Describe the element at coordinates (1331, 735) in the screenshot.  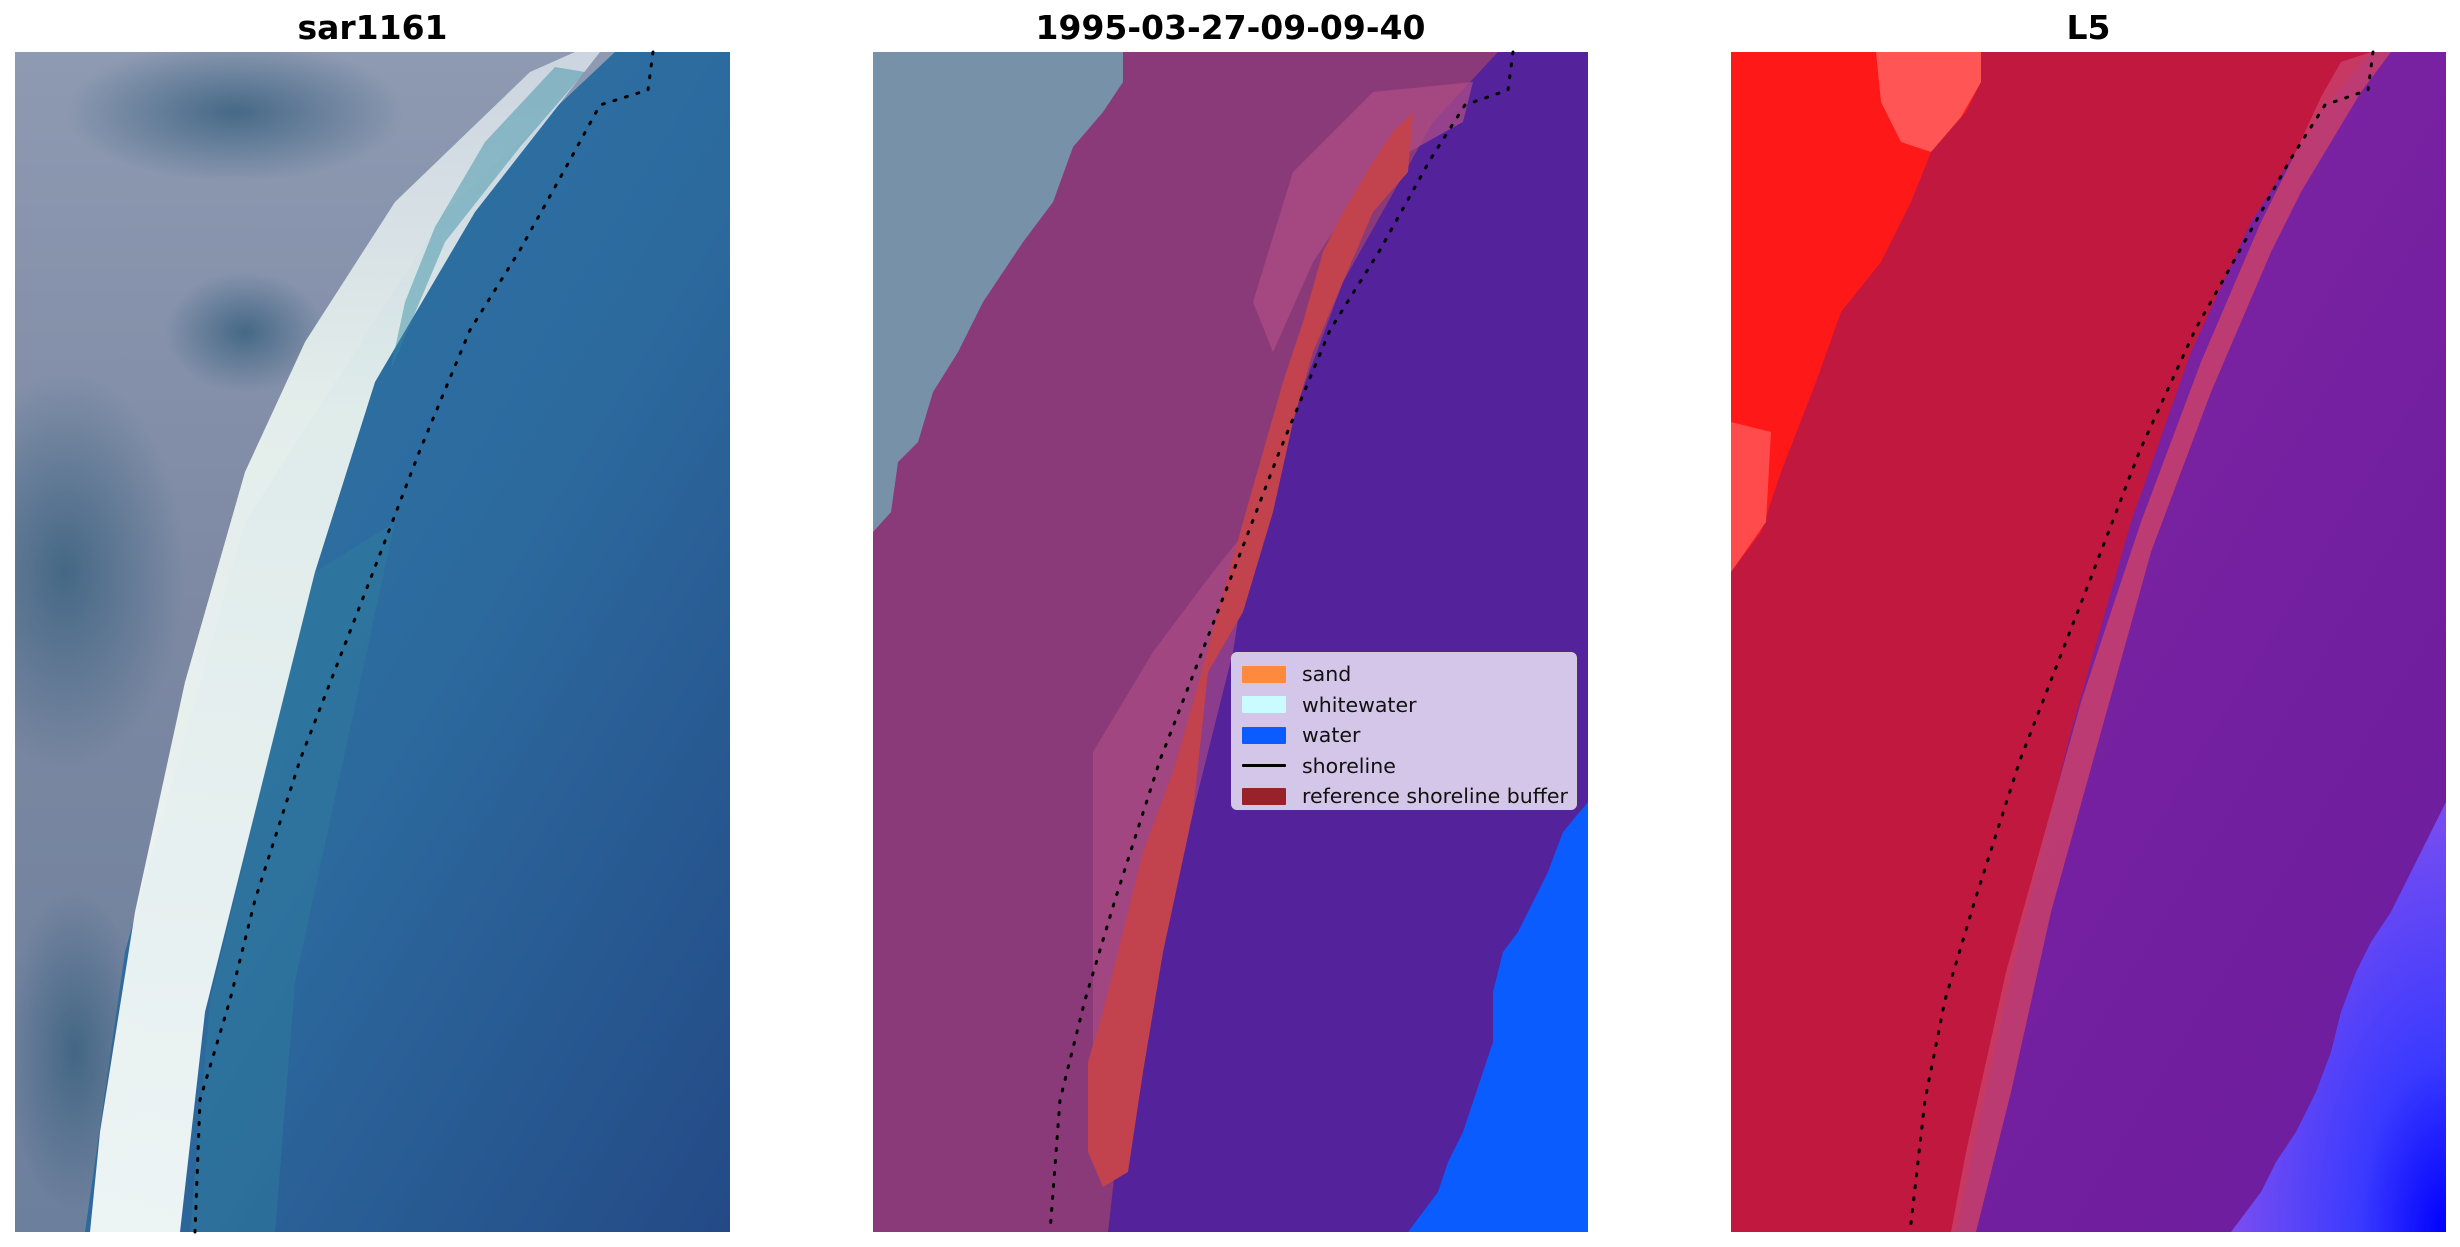
I see `legend-label: water` at that location.